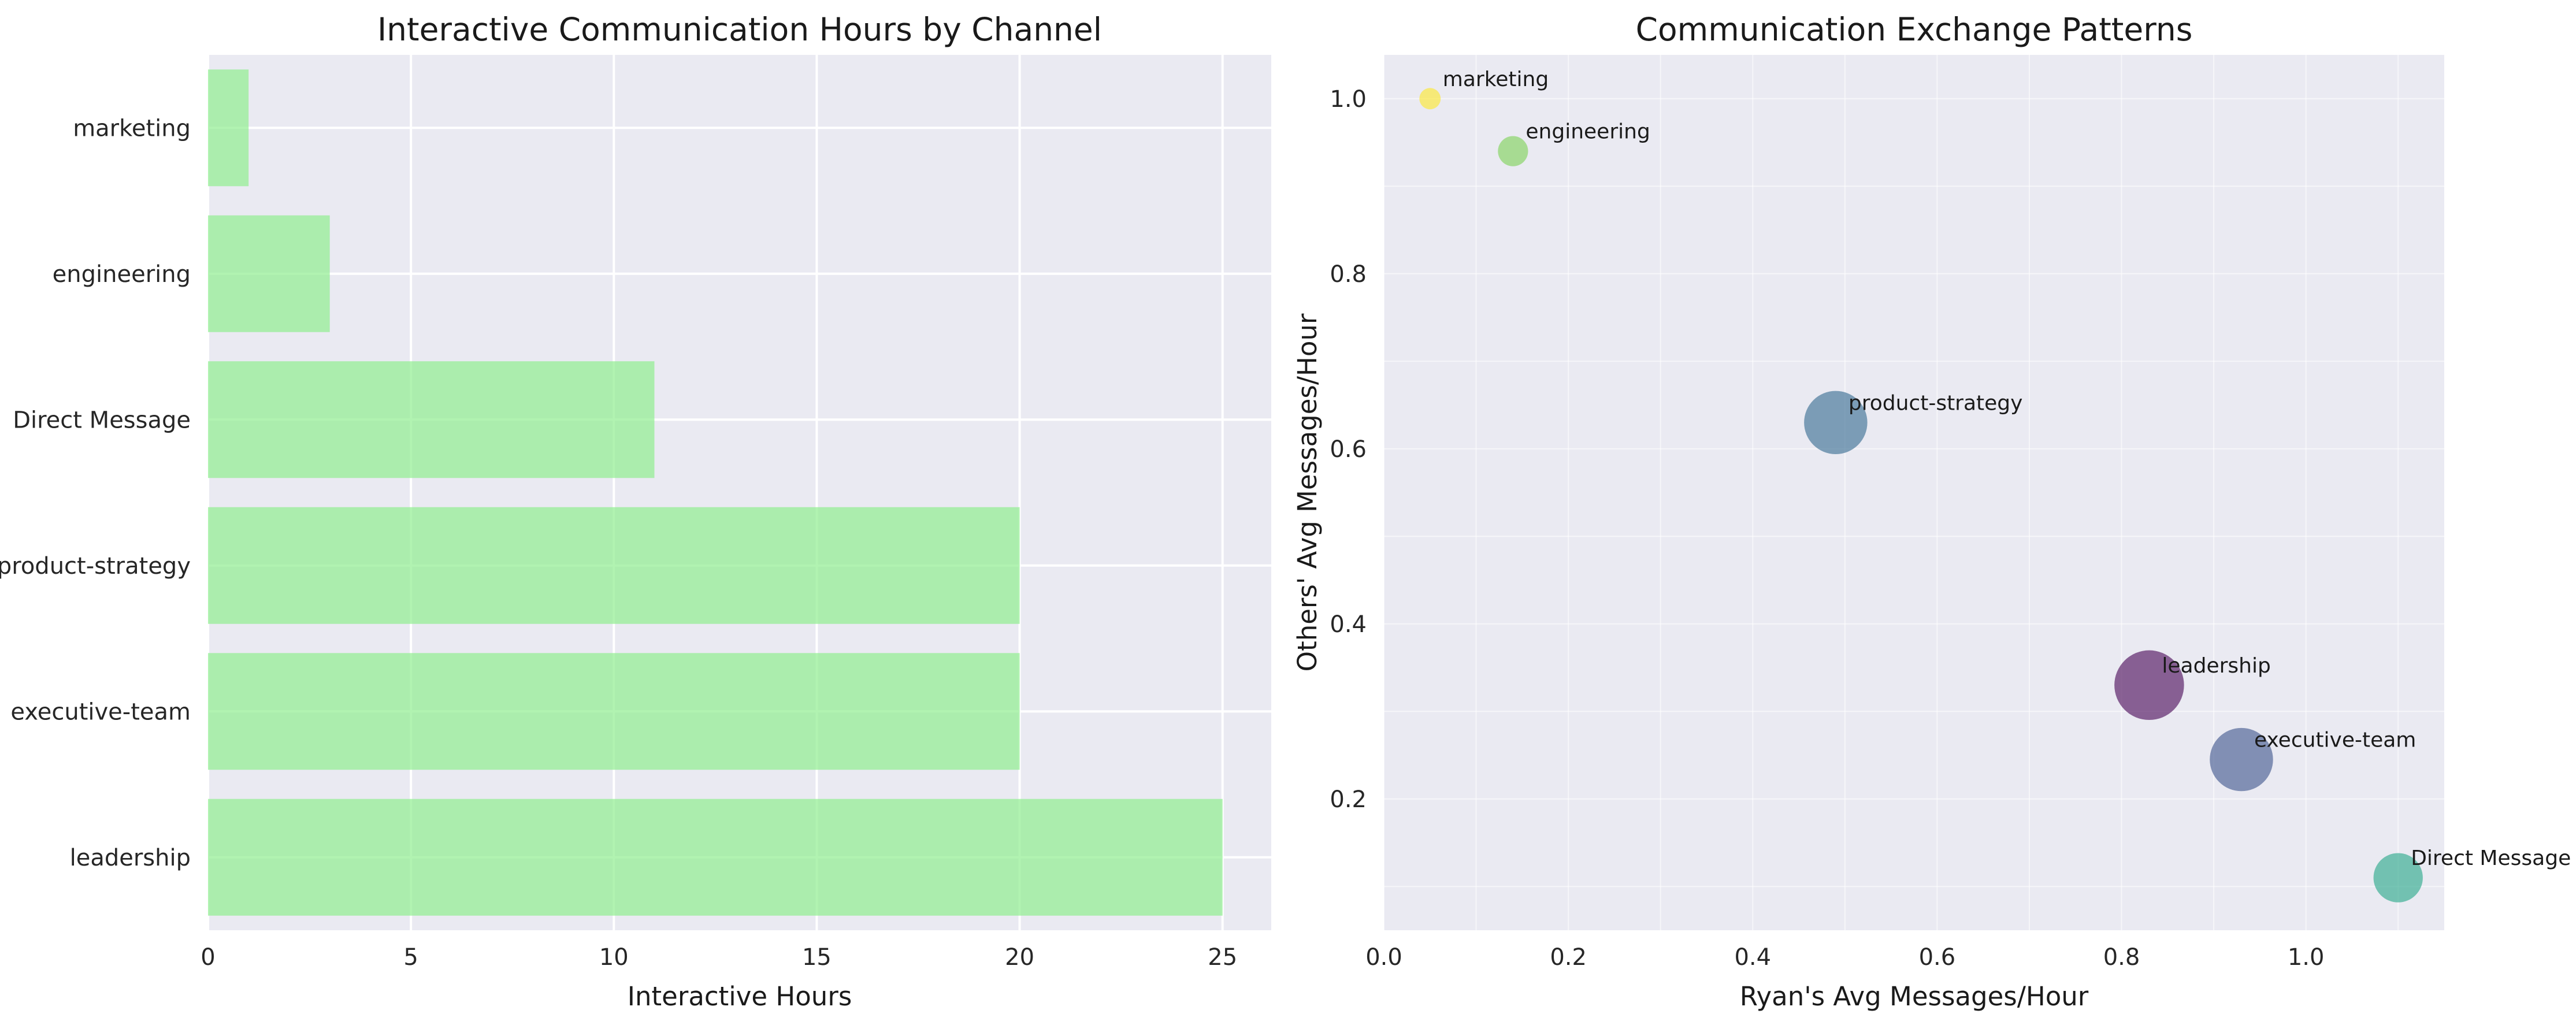 The height and width of the screenshot is (1025, 2576). What do you see at coordinates (1430, 99) in the screenshot?
I see `point-marketing` at bounding box center [1430, 99].